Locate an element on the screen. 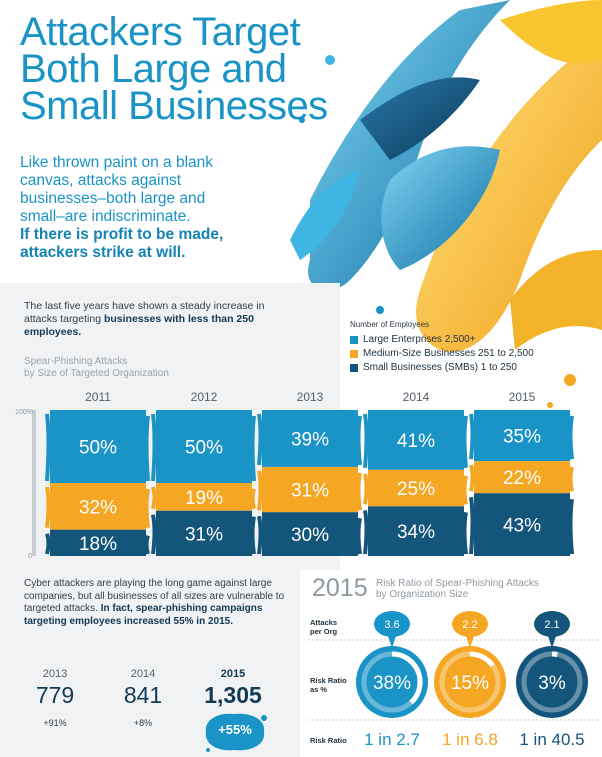 Image resolution: width=602 pixels, height=757 pixels. data-label: 50% is located at coordinates (98, 448).